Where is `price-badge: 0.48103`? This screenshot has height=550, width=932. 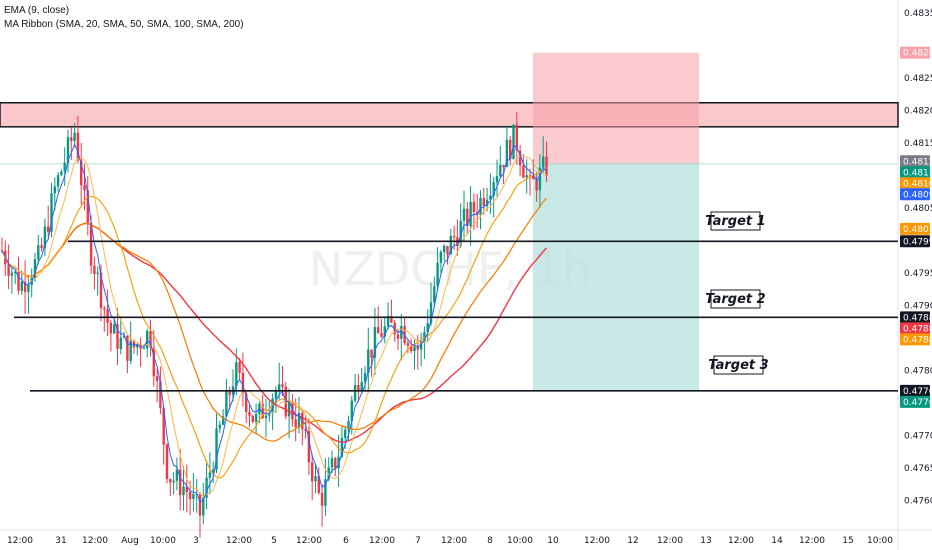
price-badge: 0.48103 is located at coordinates (916, 183).